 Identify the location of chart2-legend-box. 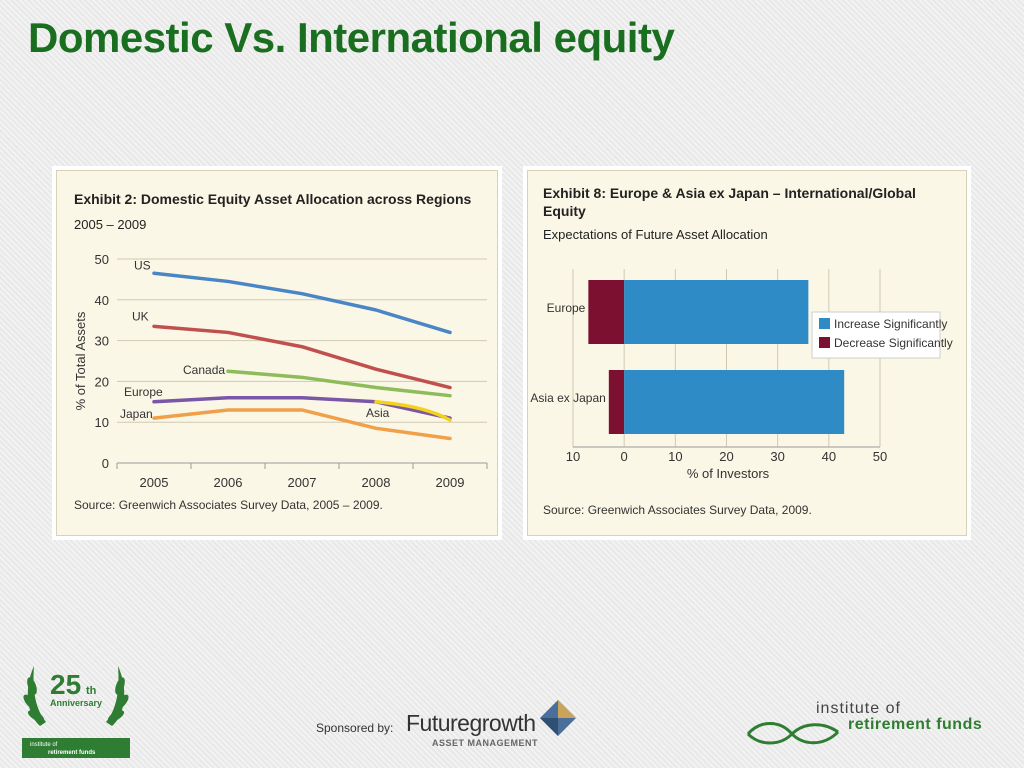
(876, 335).